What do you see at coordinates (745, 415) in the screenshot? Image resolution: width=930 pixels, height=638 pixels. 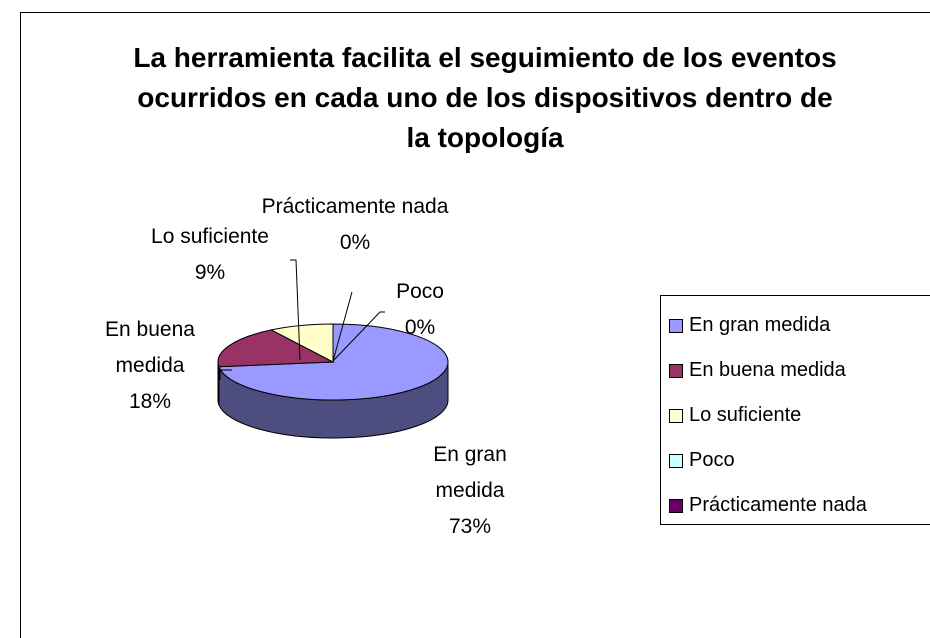 I see `legend-label: Lo suficiente` at bounding box center [745, 415].